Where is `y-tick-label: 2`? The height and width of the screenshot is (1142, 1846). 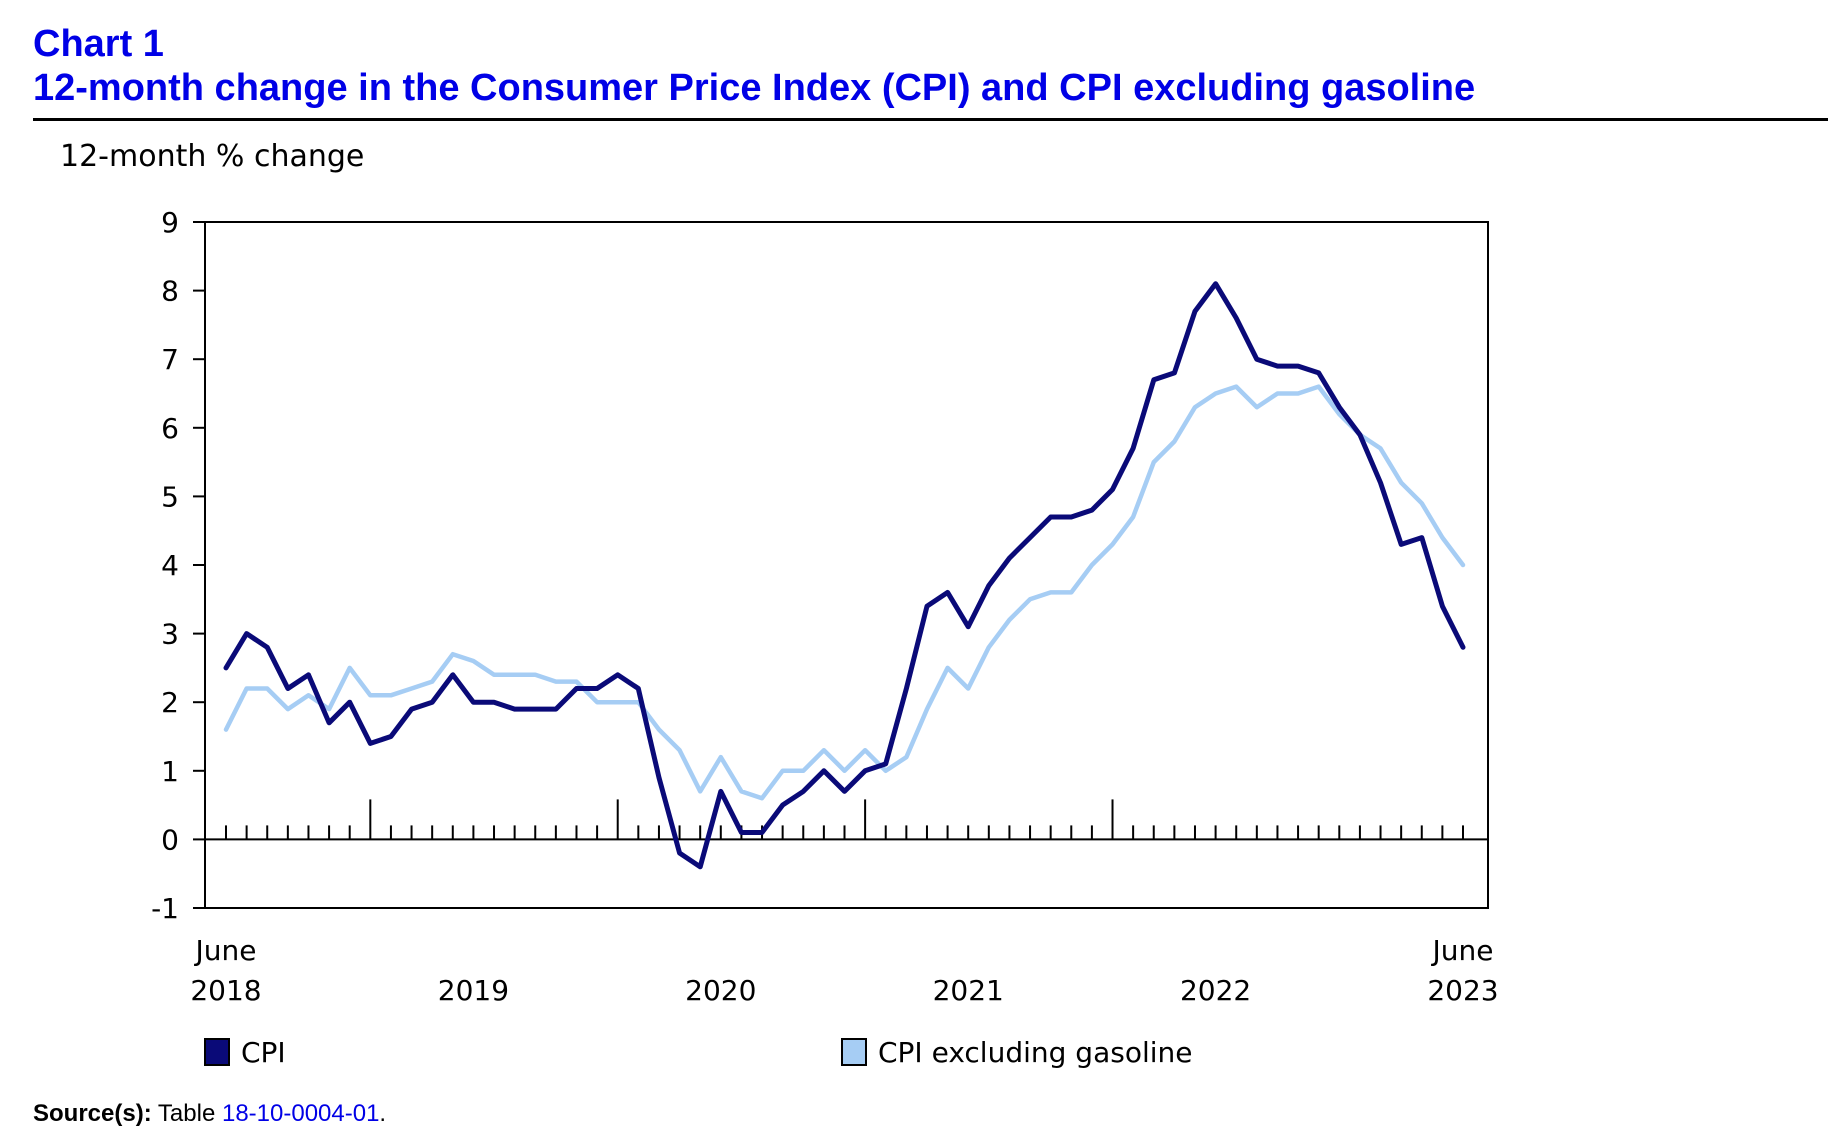 y-tick-label: 2 is located at coordinates (170, 702).